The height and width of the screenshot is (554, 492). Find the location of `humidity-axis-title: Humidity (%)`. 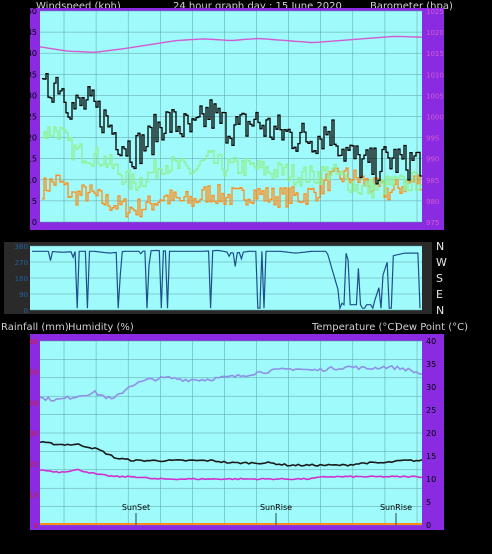

humidity-axis-title: Humidity (%) is located at coordinates (101, 327).